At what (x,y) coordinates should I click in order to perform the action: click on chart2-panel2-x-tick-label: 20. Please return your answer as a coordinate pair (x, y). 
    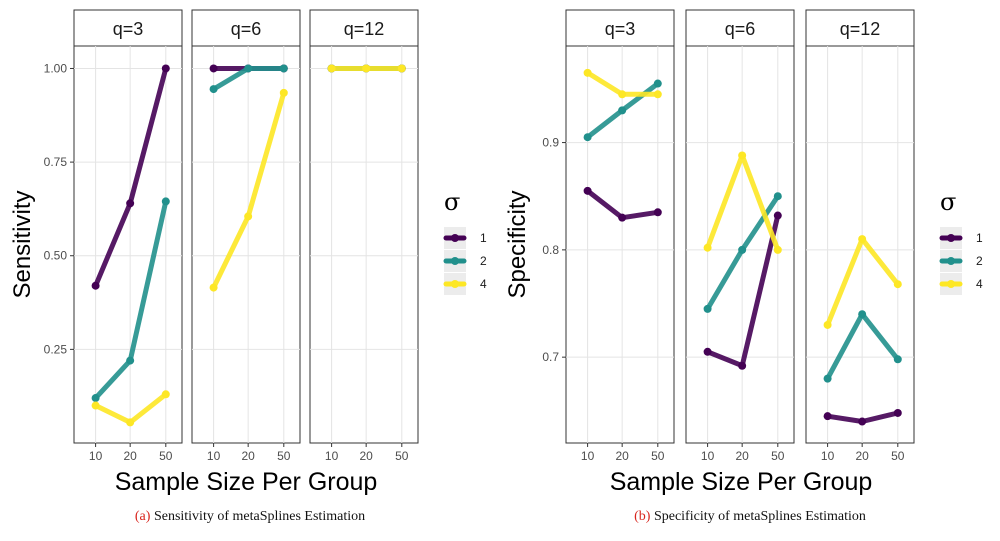
    Looking at the image, I should click on (742, 456).